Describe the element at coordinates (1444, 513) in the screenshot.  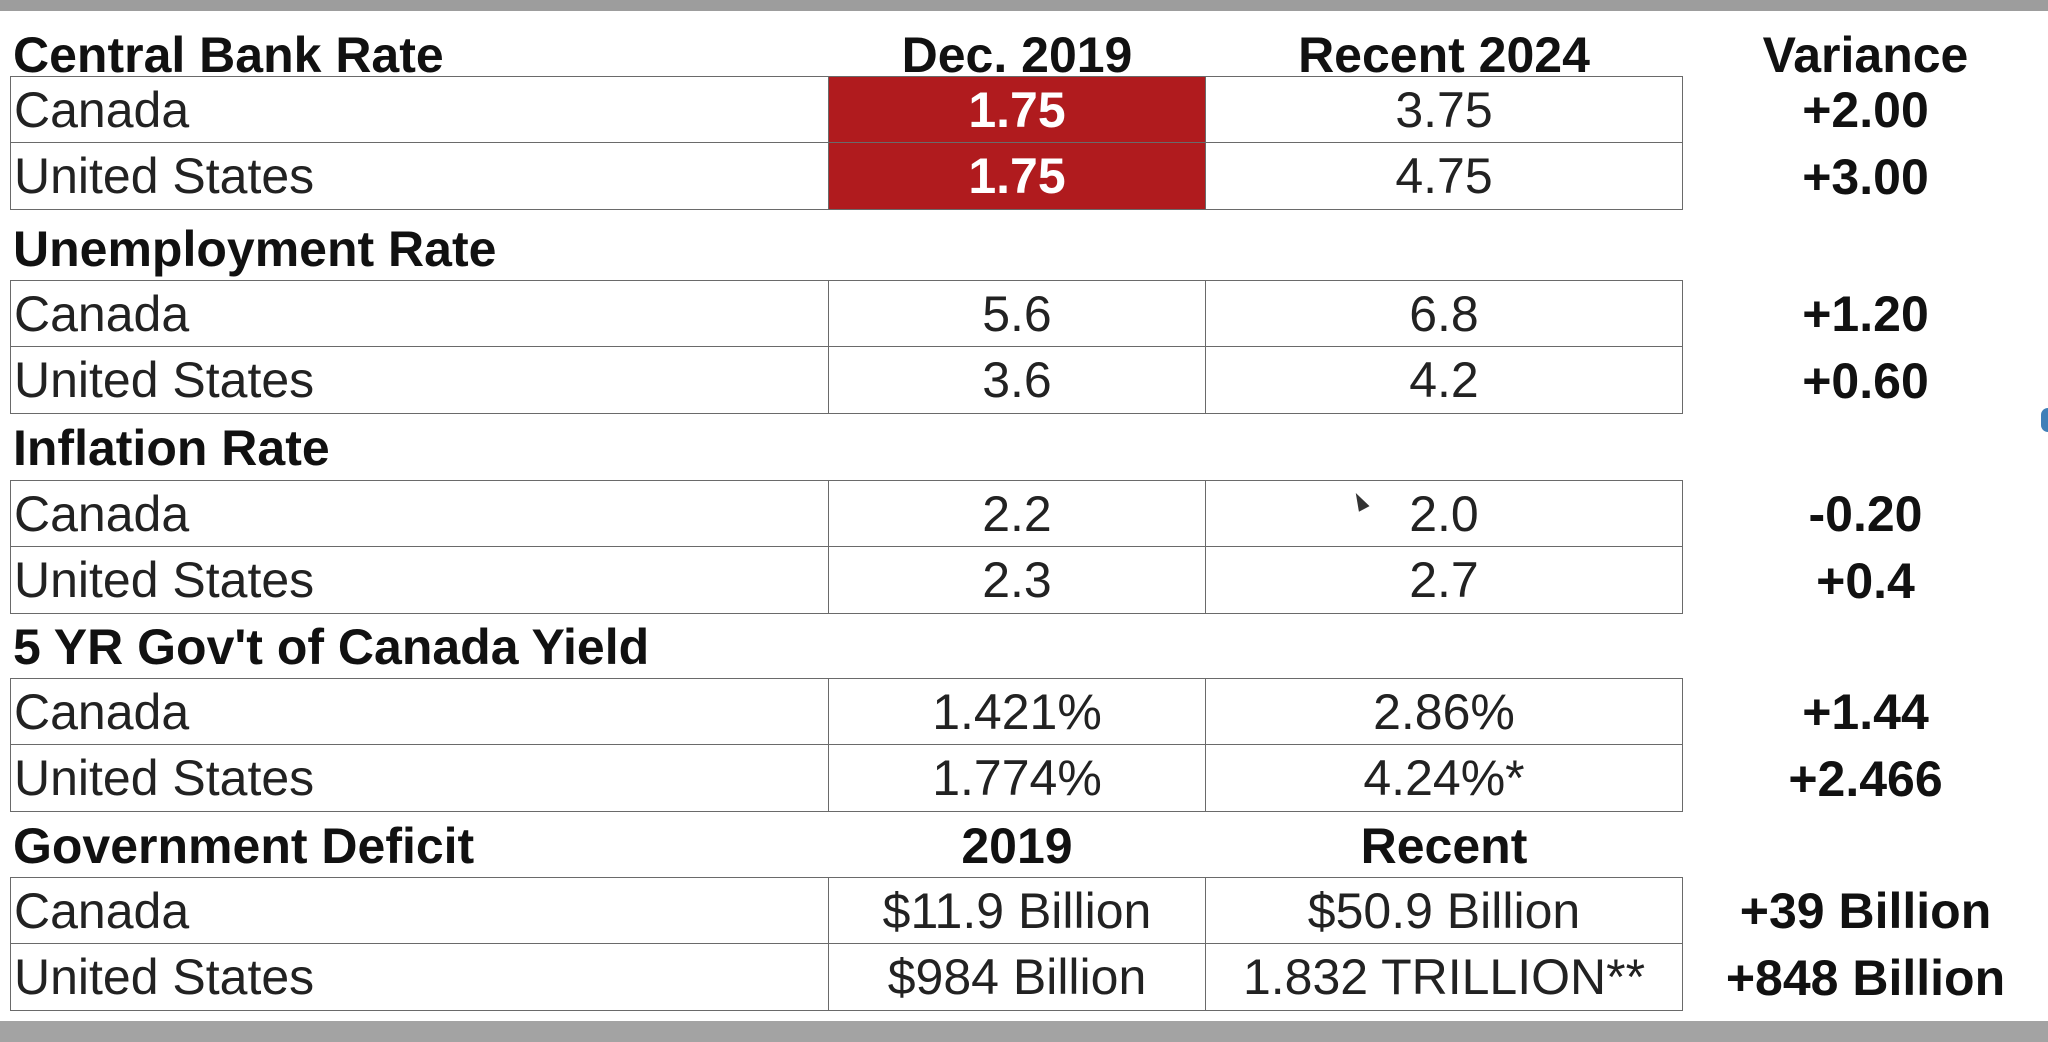
I see `value-recent: 2.0` at that location.